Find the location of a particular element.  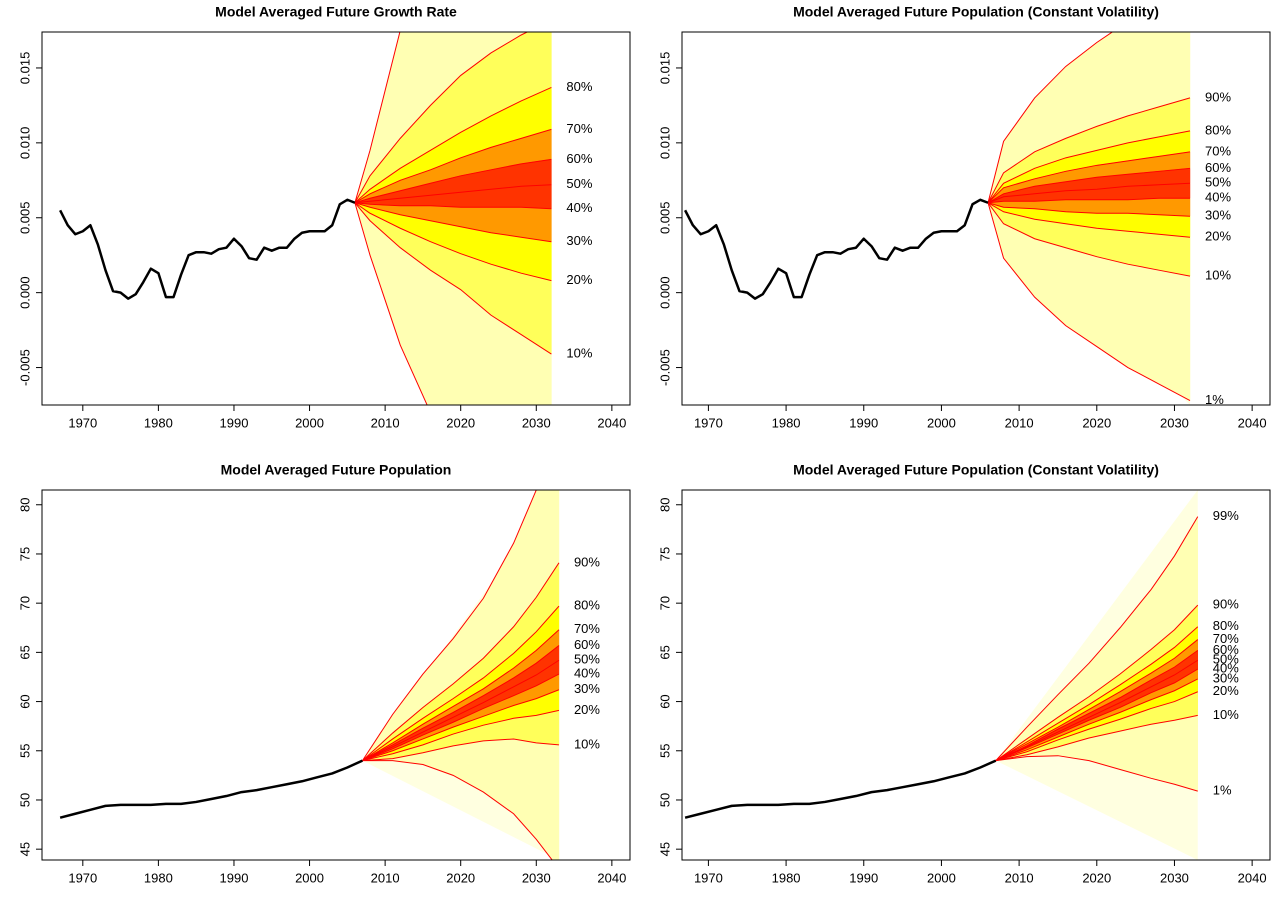

y-tick-label: 50 is located at coordinates (24, 800).